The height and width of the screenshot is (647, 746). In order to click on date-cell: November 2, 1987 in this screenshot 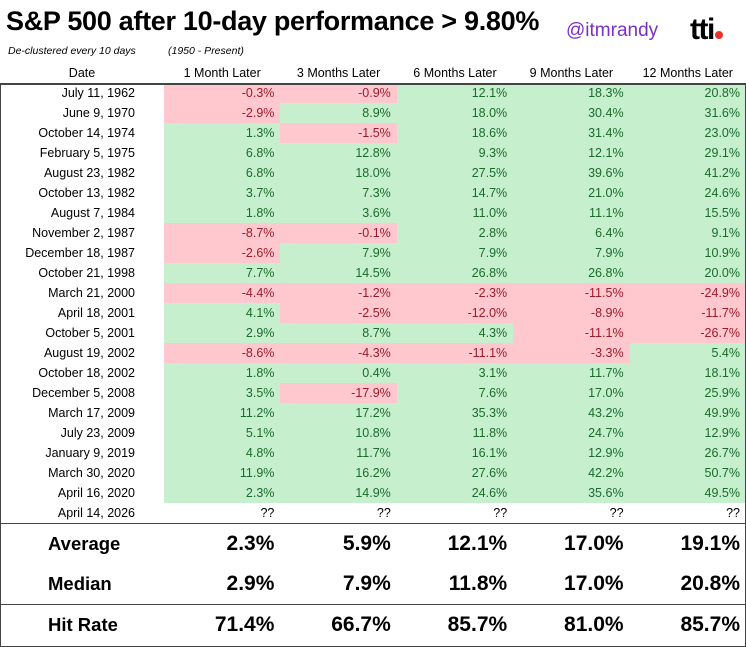, I will do `click(82, 233)`.